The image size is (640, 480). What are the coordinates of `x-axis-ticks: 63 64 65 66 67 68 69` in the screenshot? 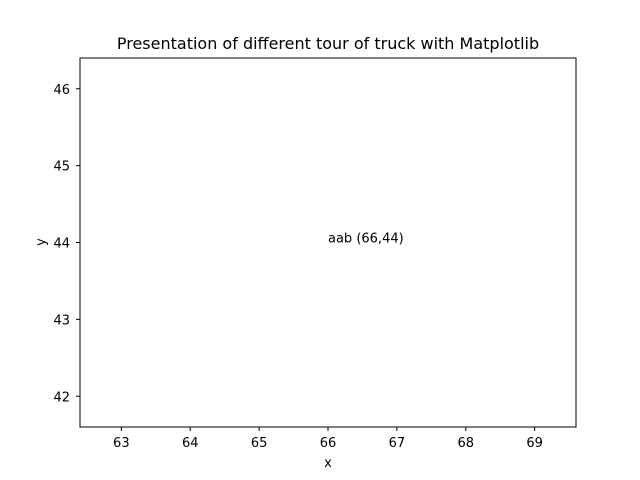 It's located at (328, 439).